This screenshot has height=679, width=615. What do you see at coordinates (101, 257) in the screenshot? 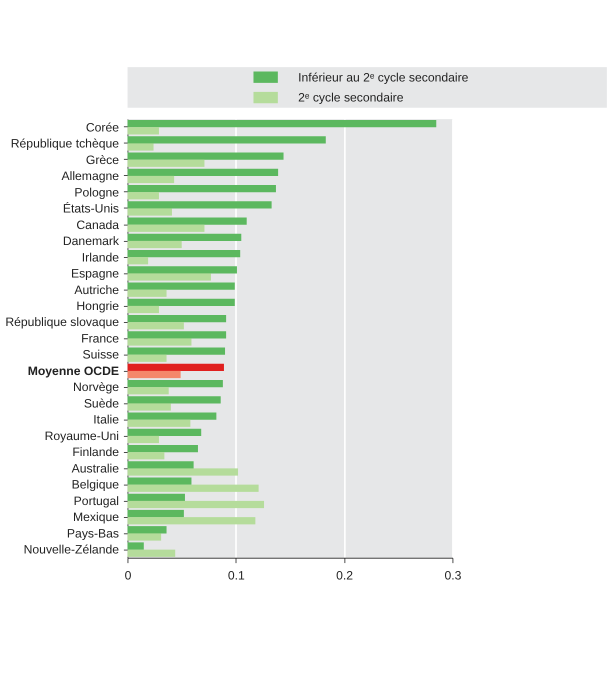
I see `y-tick-label: Irlande` at bounding box center [101, 257].